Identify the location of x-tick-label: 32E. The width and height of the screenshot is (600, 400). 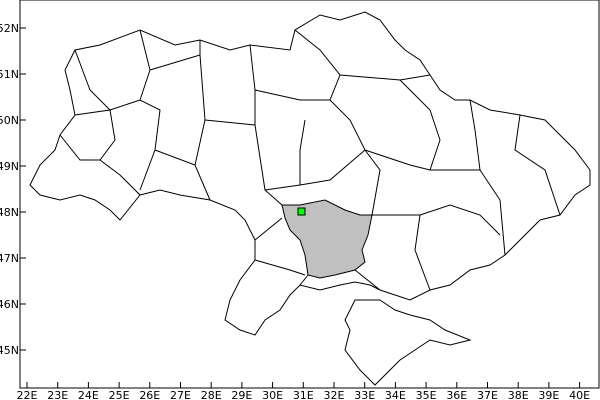
(334, 394).